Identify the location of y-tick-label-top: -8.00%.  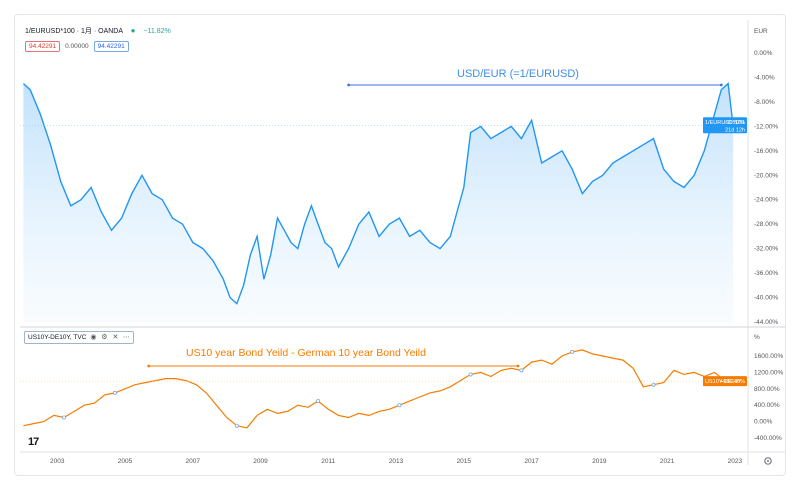
(764, 102).